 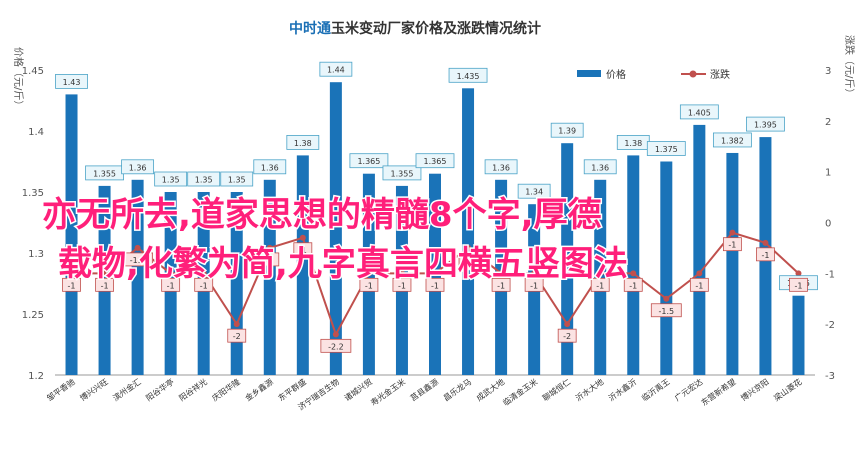 I want to click on y-right-tick: 3, so click(x=828, y=71).